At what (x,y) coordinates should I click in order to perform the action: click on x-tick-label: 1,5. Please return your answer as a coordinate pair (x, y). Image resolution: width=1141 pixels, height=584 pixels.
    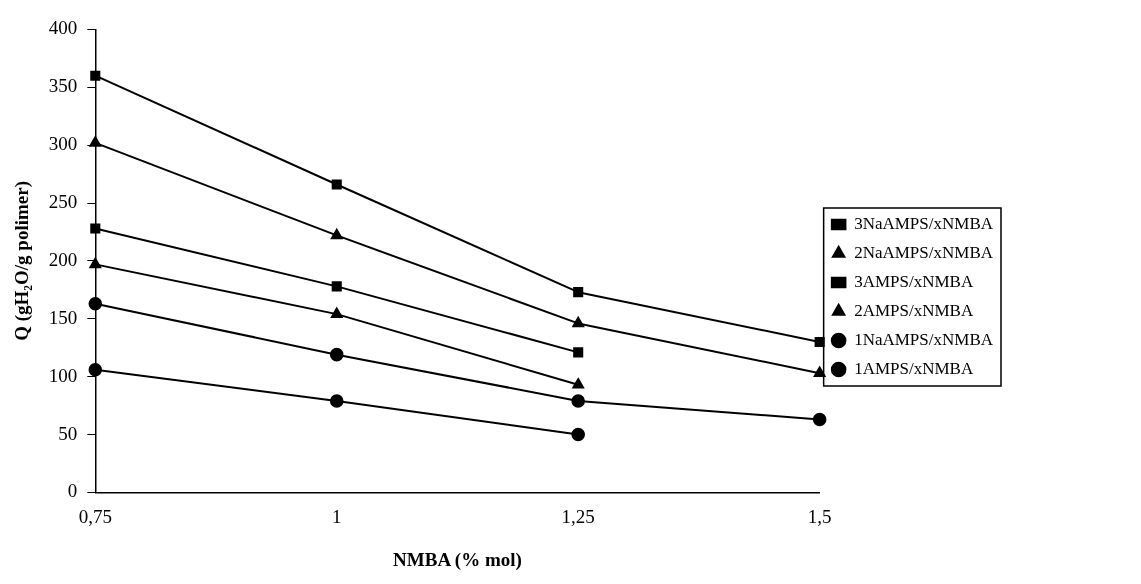
    Looking at the image, I should click on (819, 516).